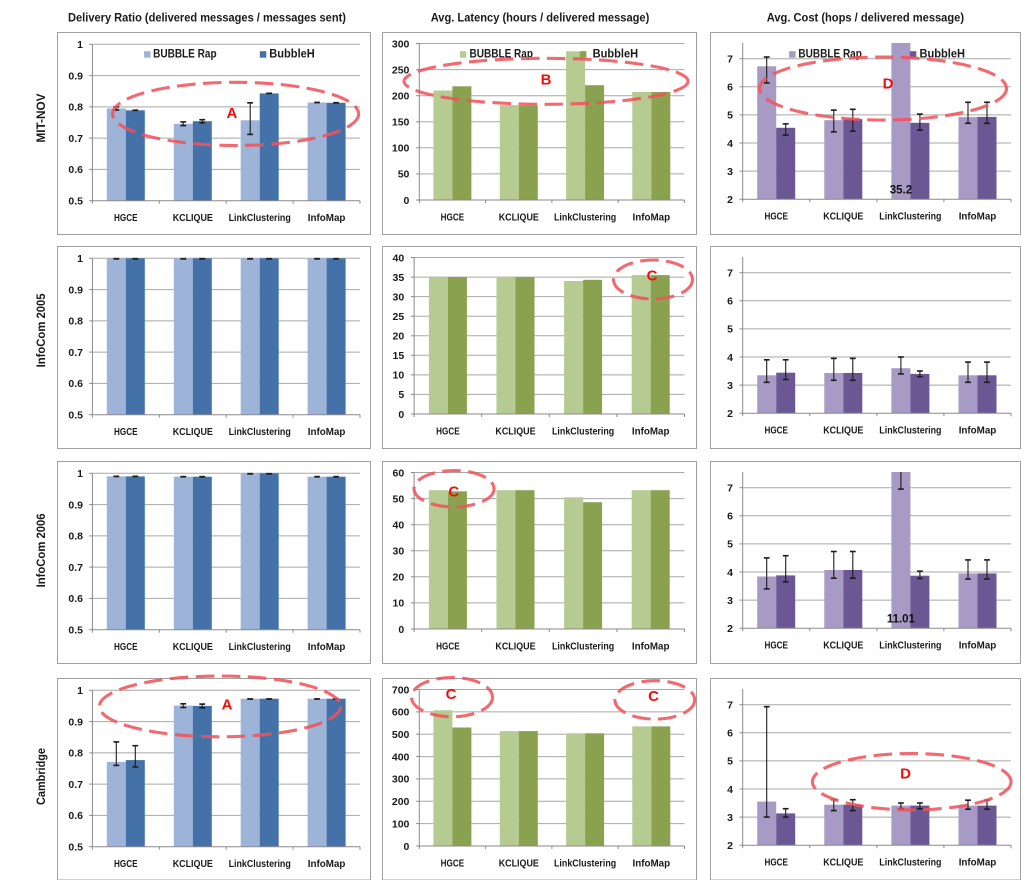 This screenshot has width=1024, height=882. What do you see at coordinates (401, 802) in the screenshot?
I see `svg-text: 200` at bounding box center [401, 802].